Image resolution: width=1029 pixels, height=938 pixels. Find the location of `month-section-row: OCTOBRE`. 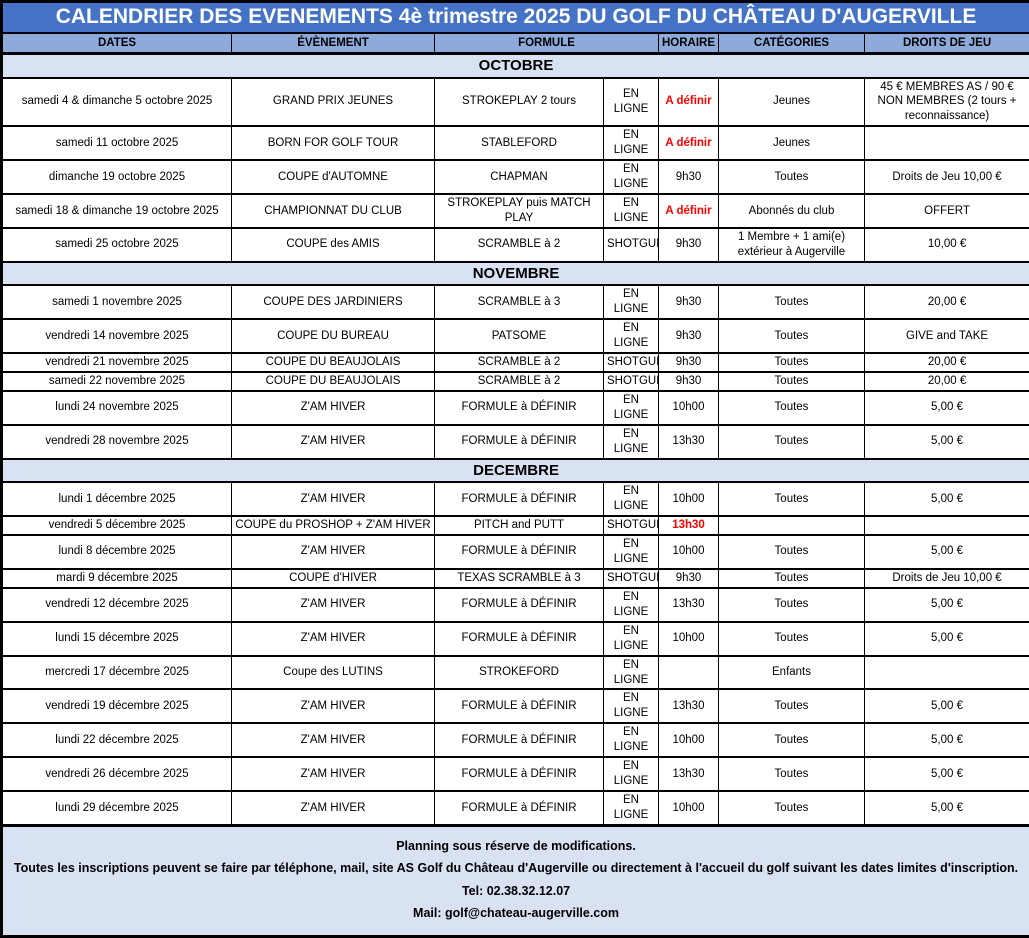

month-section-row: OCTOBRE is located at coordinates (515, 66).